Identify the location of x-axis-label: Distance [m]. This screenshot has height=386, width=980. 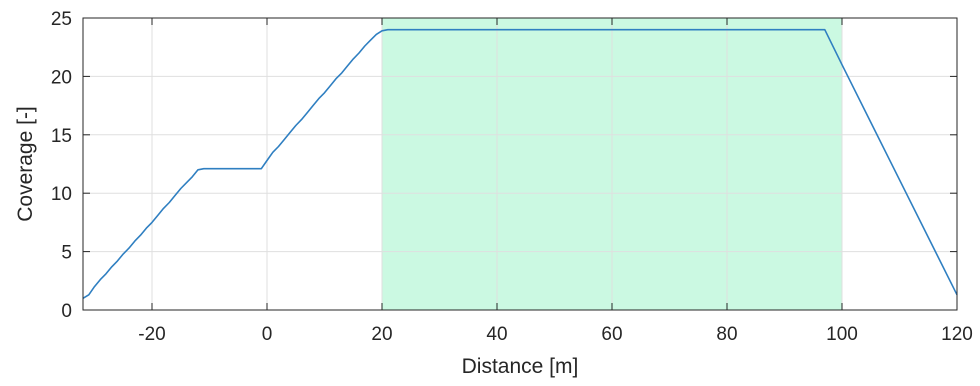
(520, 366).